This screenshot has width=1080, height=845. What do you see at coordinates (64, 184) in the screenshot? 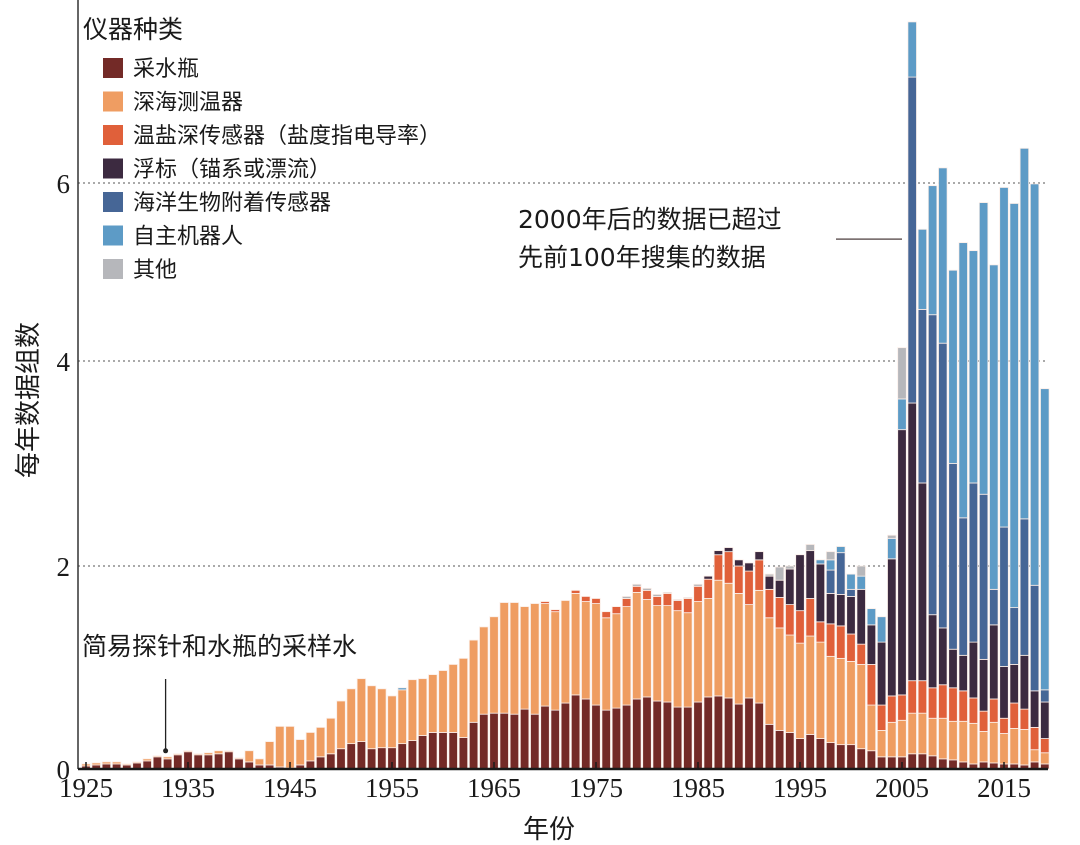
I see `y-tick-label-6: 6` at bounding box center [64, 184].